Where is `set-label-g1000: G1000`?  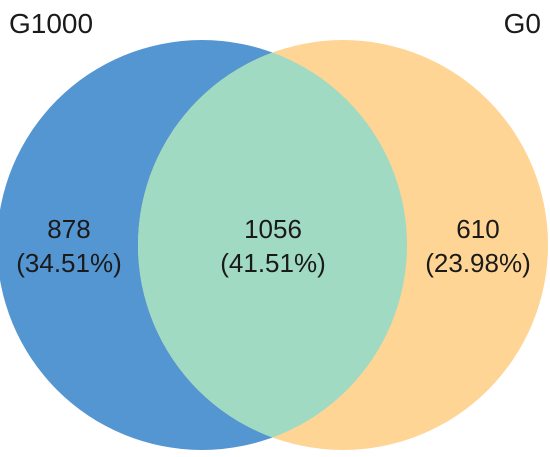
set-label-g1000: G1000 is located at coordinates (51, 23).